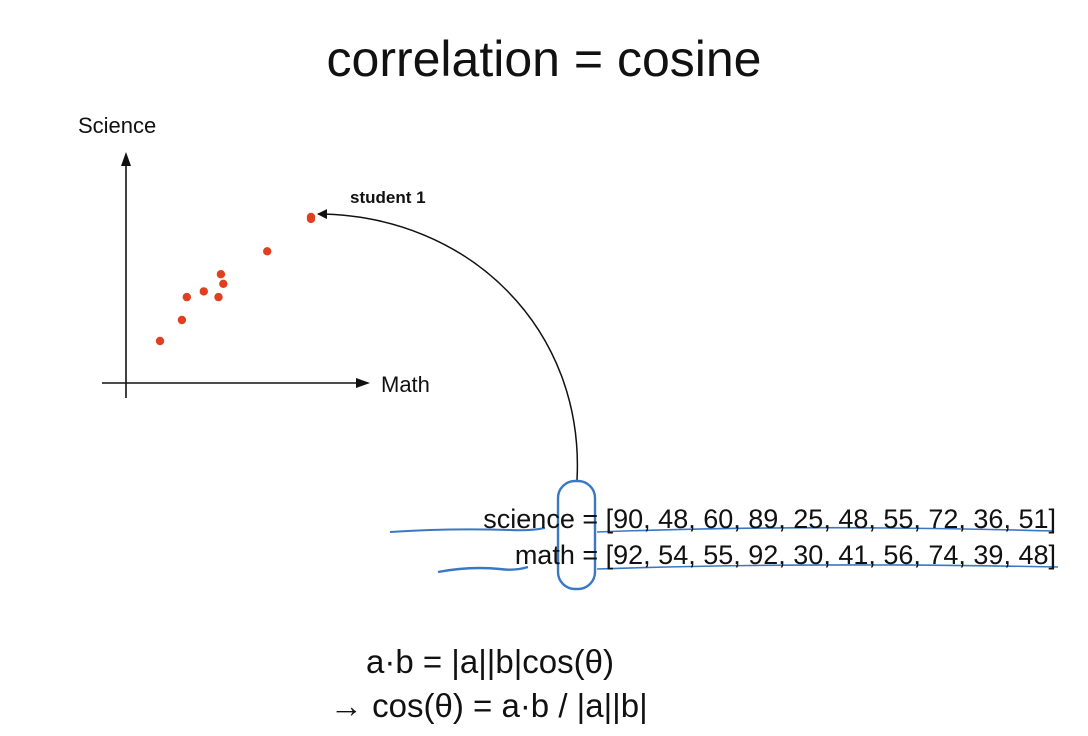  I want to click on science-vector-first-value: 90, so click(628, 519).